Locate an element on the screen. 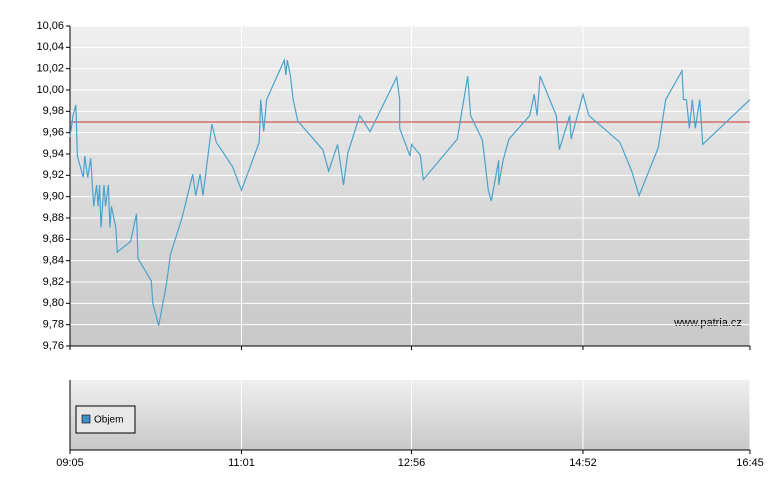 The height and width of the screenshot is (490, 780). y-tick-label: 9,78 is located at coordinates (53, 325).